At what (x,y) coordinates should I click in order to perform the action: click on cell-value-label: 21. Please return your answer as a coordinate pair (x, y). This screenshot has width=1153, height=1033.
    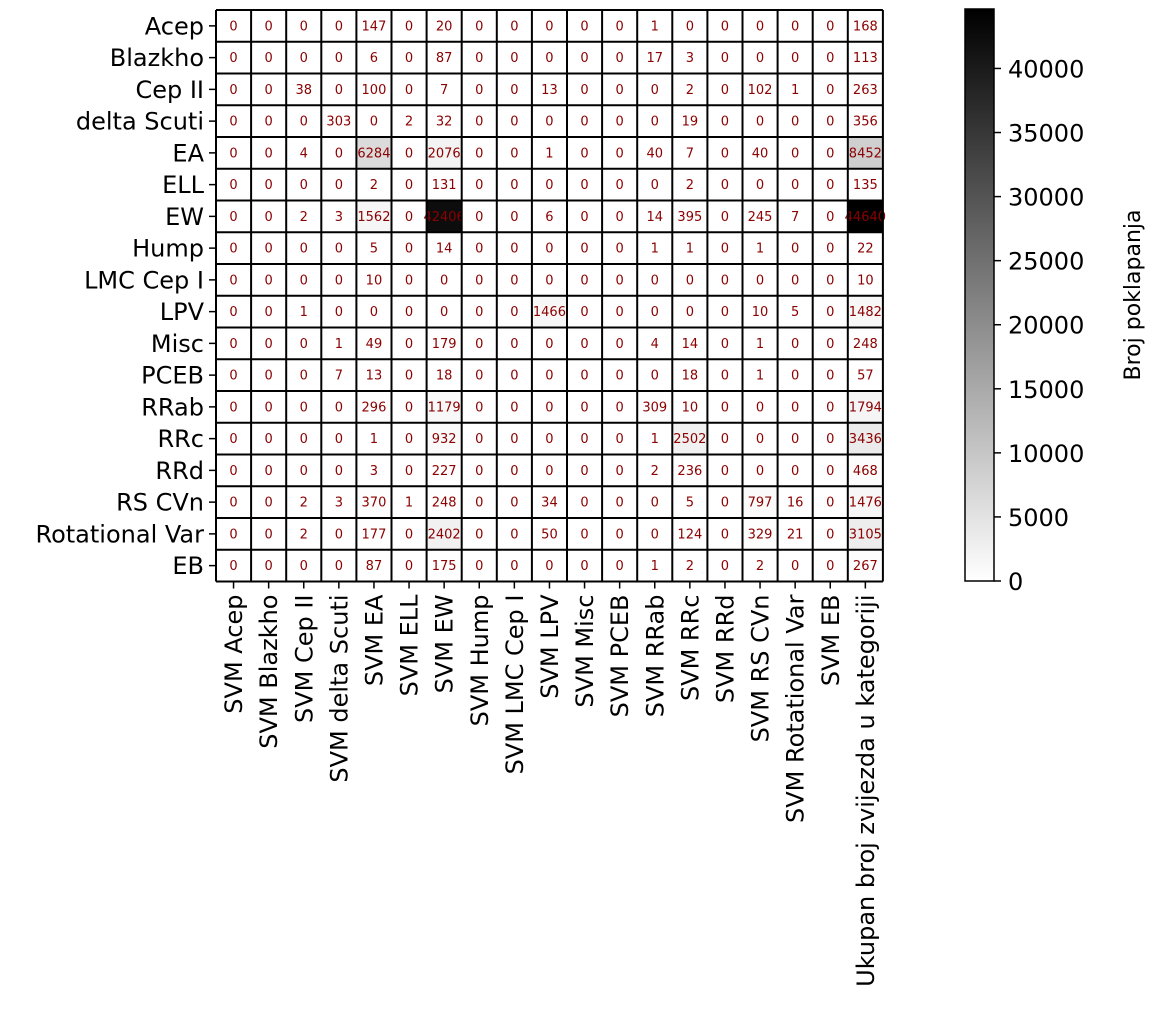
    Looking at the image, I should click on (795, 534).